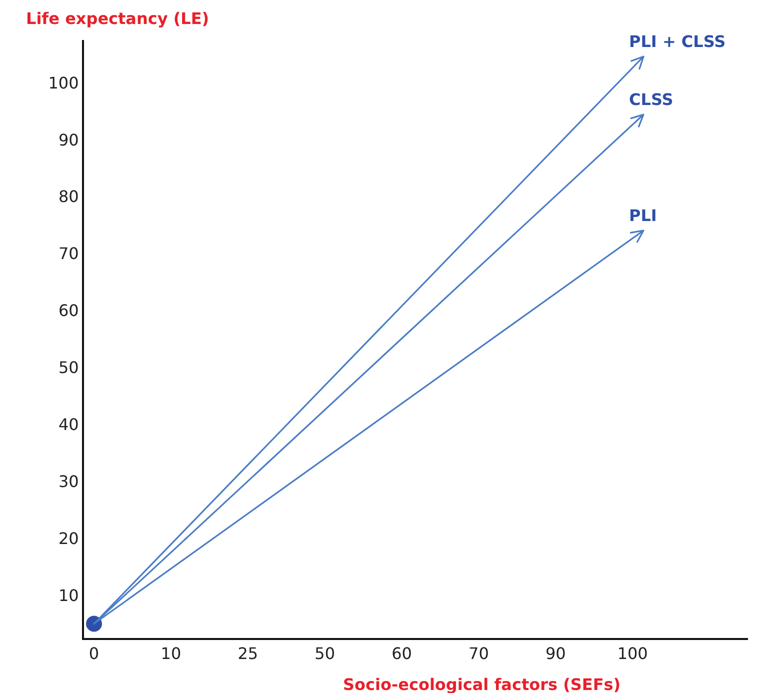 The height and width of the screenshot is (693, 773). Describe the element at coordinates (171, 654) in the screenshot. I see `x-tick-label: 10` at that location.